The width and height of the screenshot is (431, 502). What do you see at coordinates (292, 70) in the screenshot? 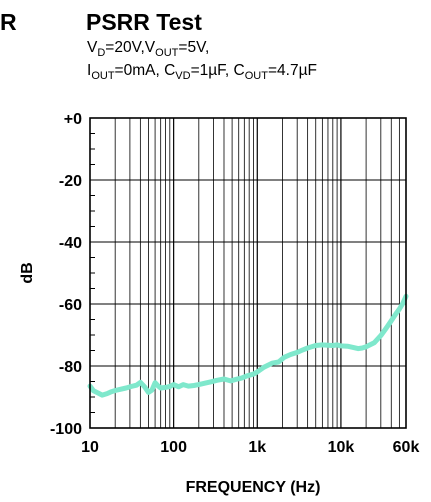
I see `cond2-c: =4.7µF` at bounding box center [292, 70].